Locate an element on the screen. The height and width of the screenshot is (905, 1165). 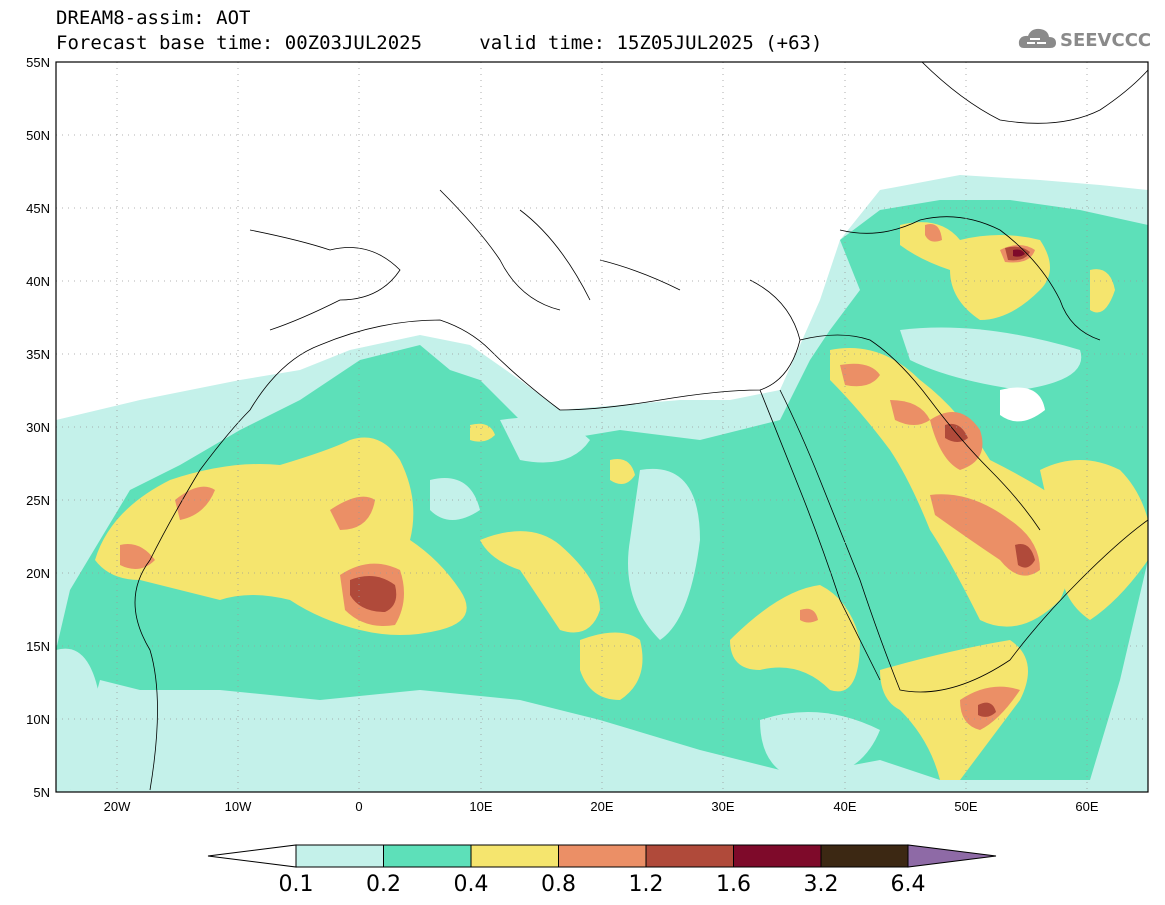
lon-label: 50E is located at coordinates (965, 806).